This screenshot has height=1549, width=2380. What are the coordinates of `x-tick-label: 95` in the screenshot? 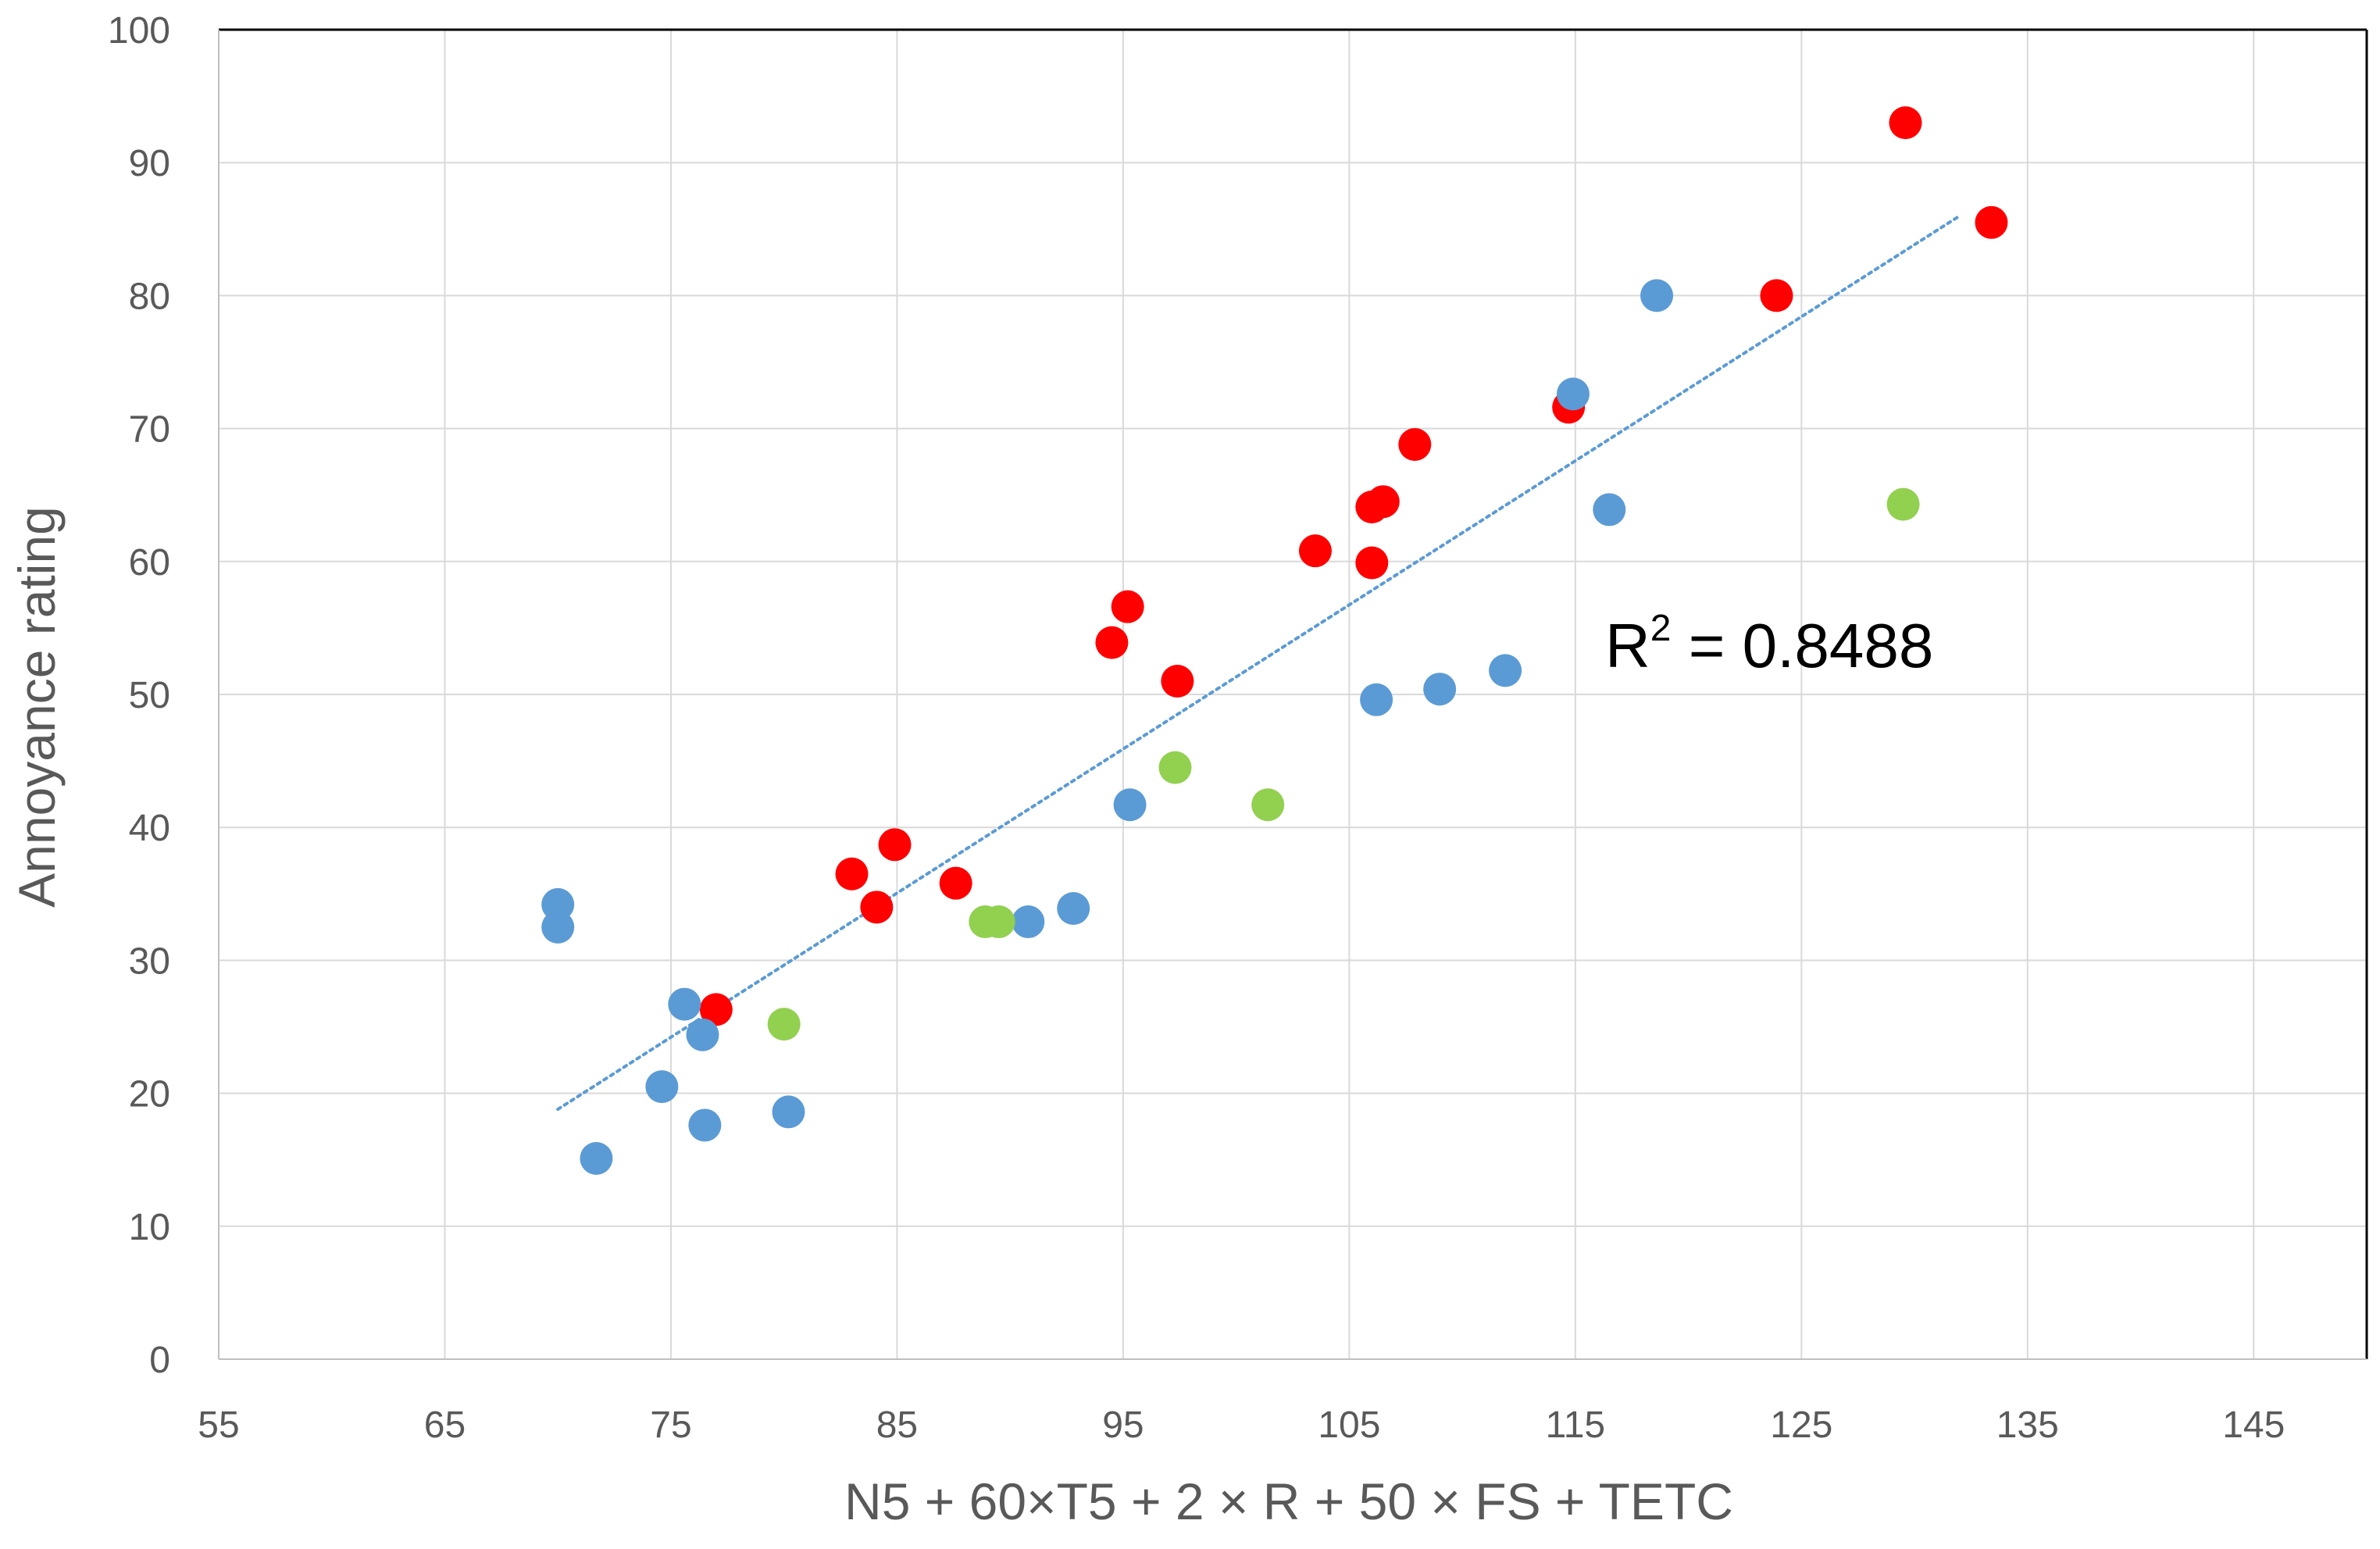 It's located at (1123, 1425).